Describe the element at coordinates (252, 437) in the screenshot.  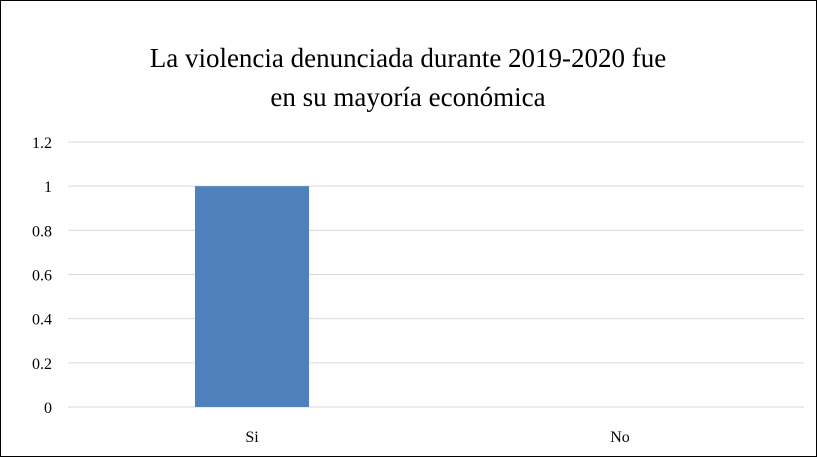
I see `x-category-label-si: Si` at that location.